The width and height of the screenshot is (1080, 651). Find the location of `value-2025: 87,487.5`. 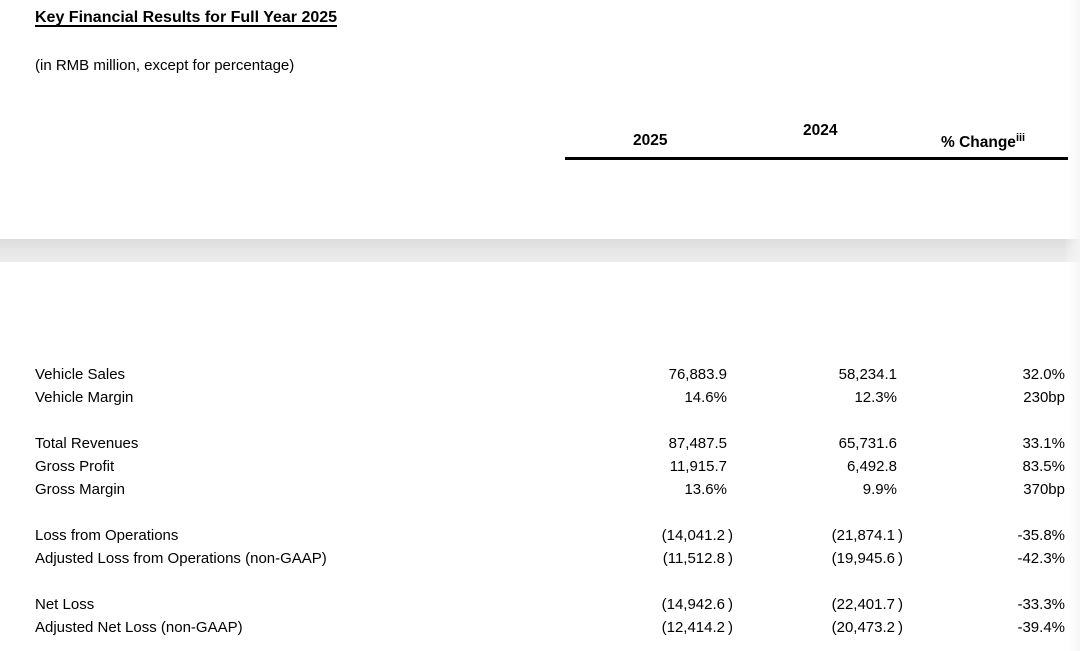

value-2025: 87,487.5 is located at coordinates (697, 443).